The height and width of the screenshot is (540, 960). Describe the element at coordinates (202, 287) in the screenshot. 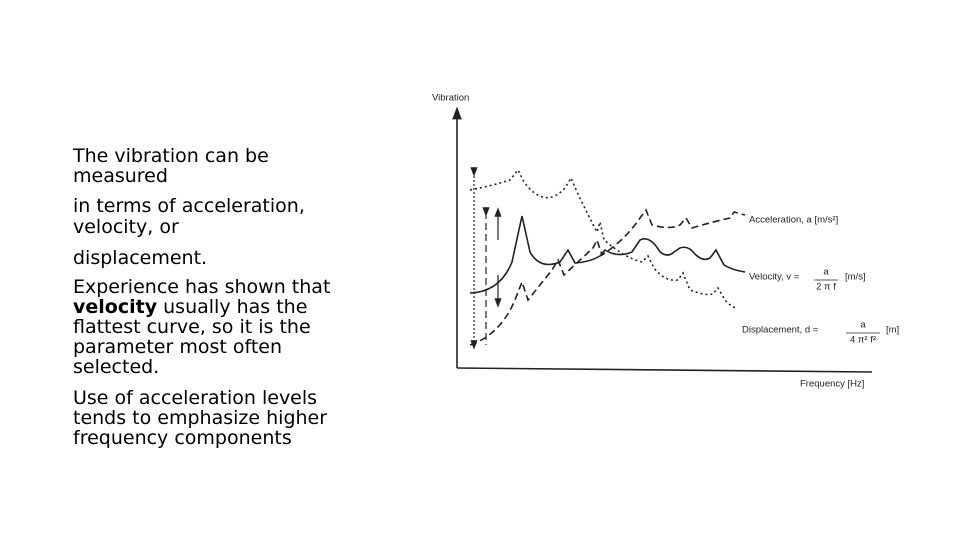

I see `text-line: Experience has shown that` at that location.